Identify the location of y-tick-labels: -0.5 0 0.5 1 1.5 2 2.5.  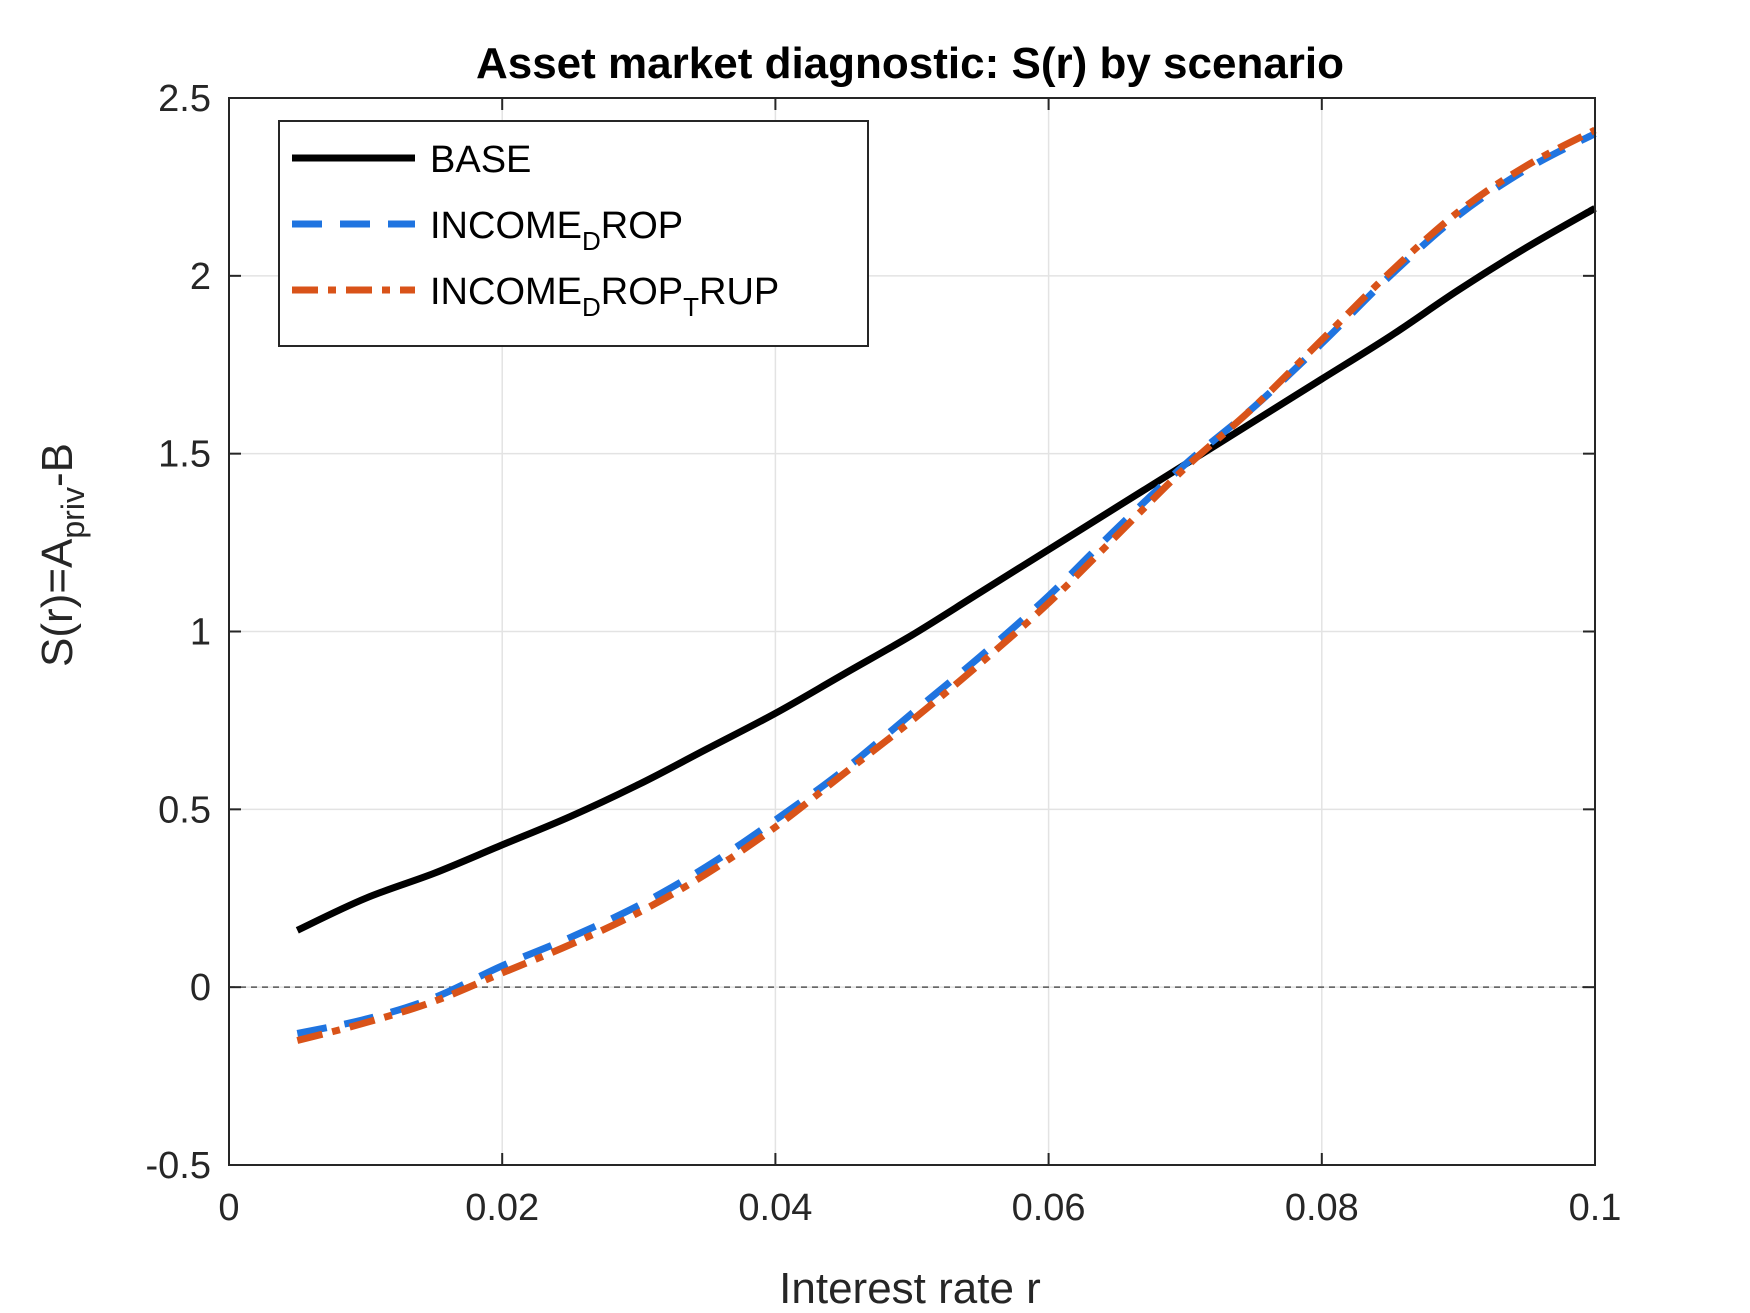
(178, 632).